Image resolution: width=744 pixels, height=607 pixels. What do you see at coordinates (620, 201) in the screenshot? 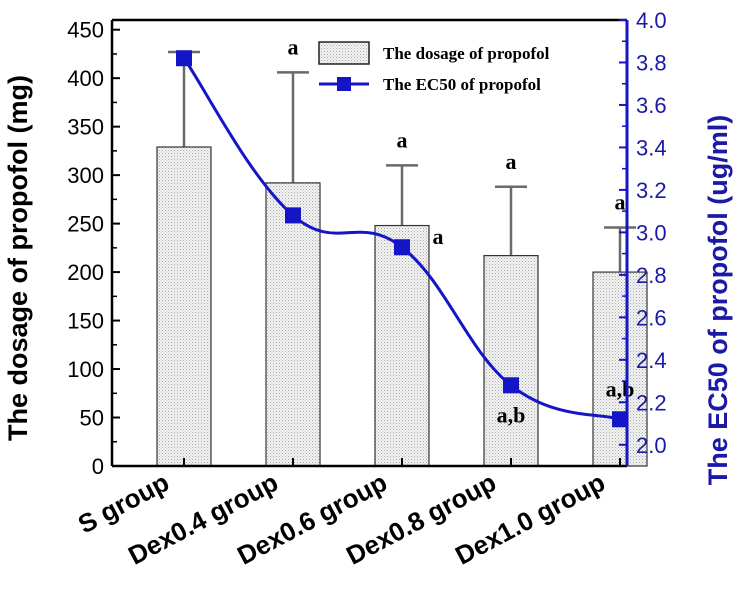
I see `bar-annotation-4: a` at bounding box center [620, 201].